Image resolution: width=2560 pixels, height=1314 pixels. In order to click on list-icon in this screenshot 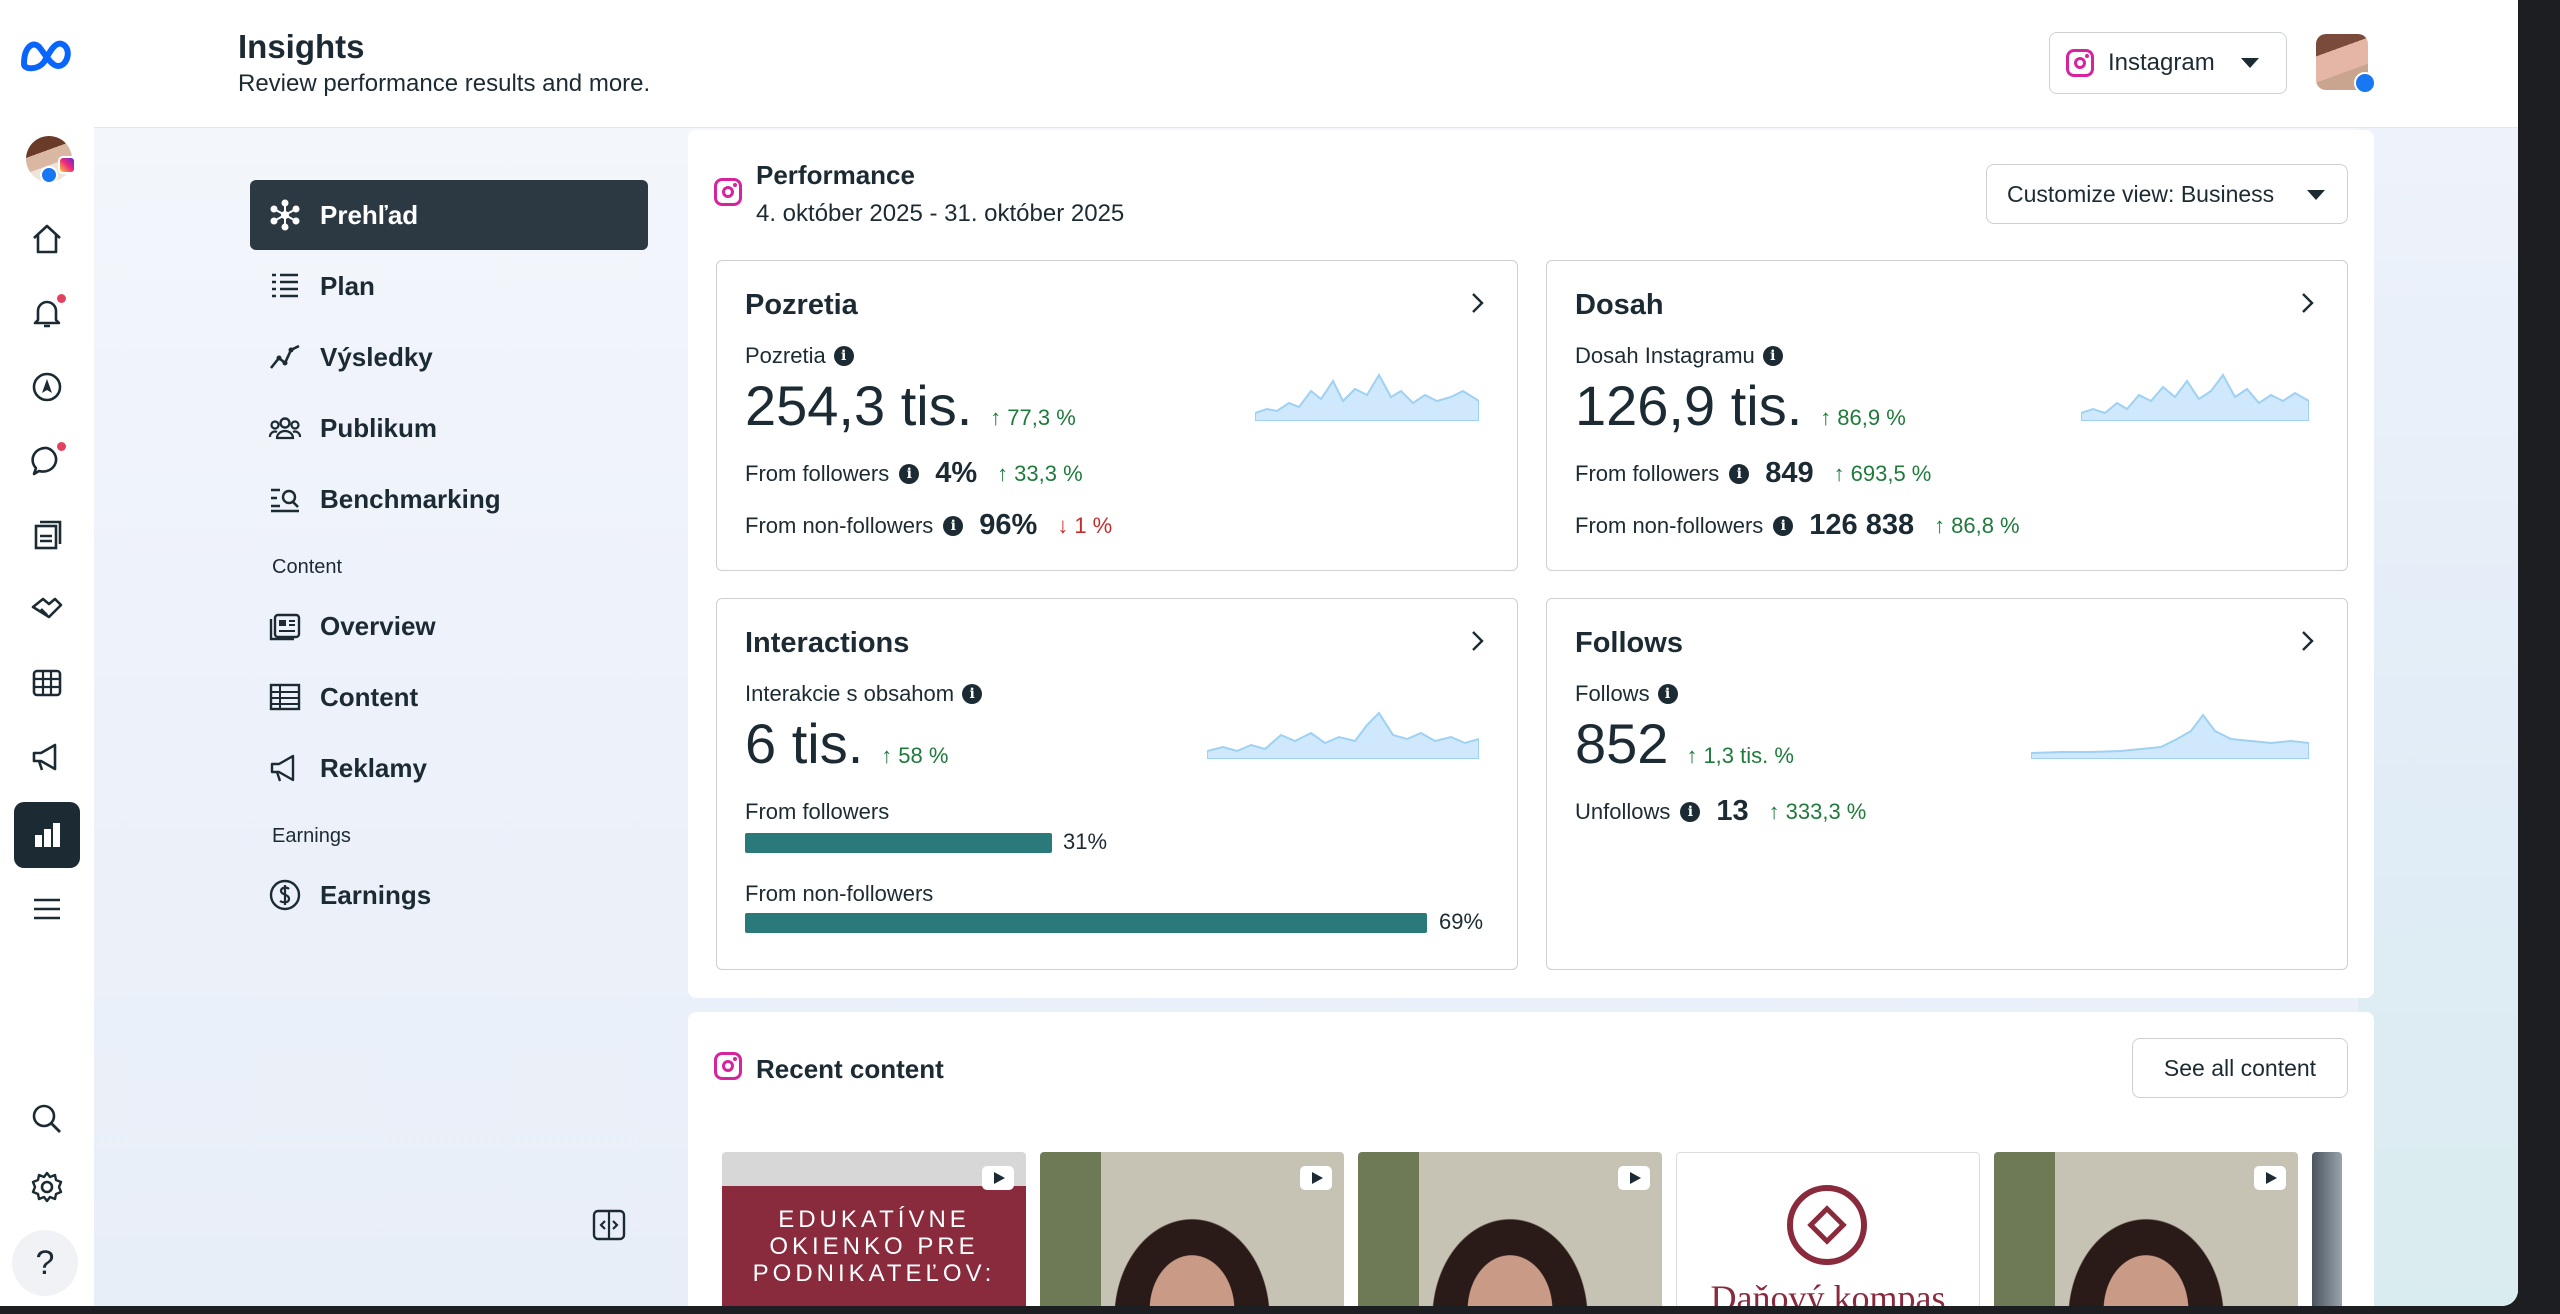, I will do `click(285, 285)`.